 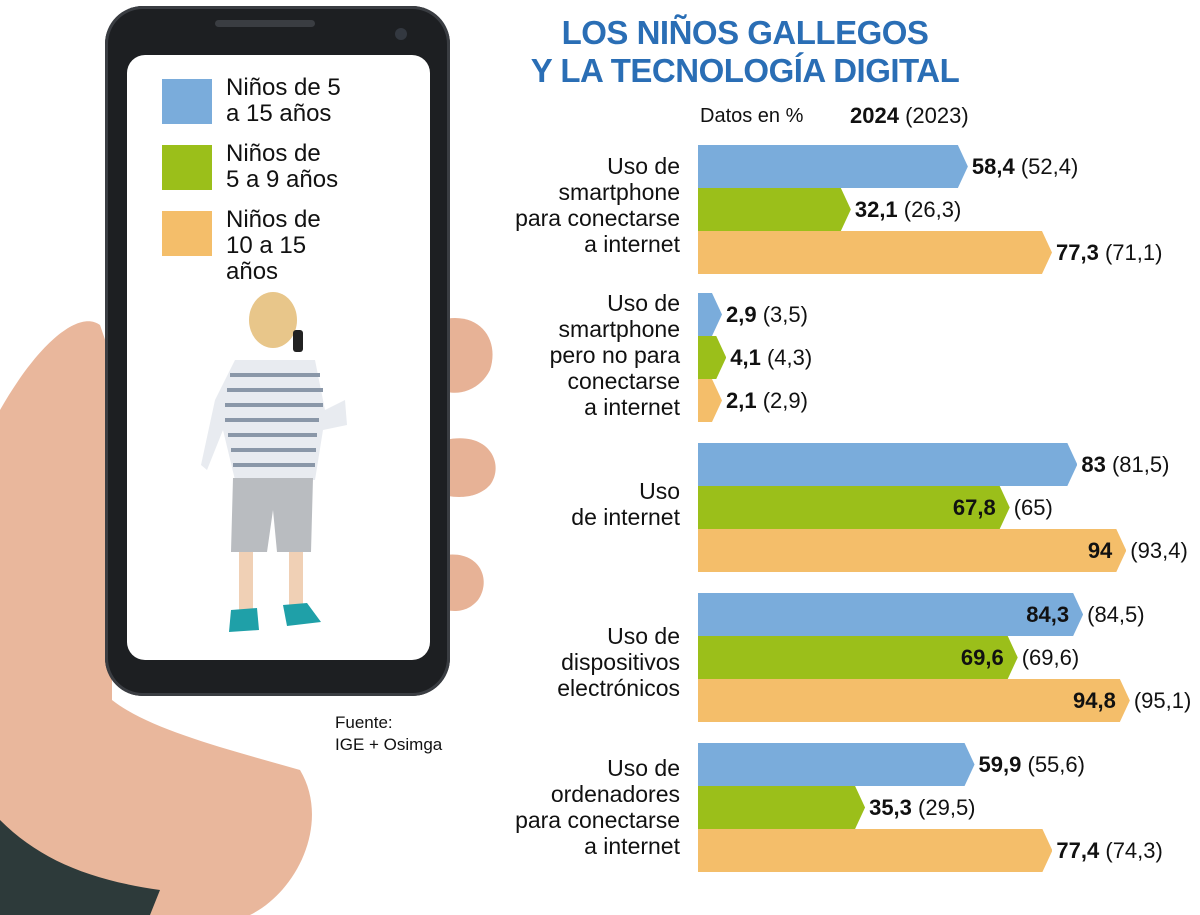 I want to click on bar-value-label: 77,4 (74,3), so click(x=1109, y=850).